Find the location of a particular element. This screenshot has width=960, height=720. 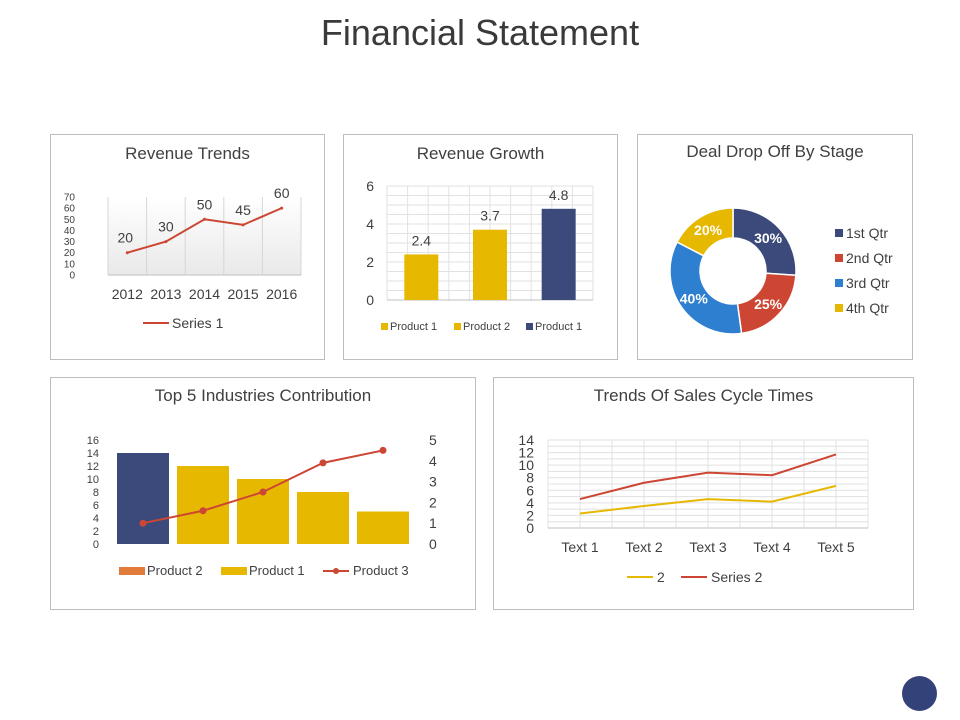

legend-label: 2nd Qtr is located at coordinates (869, 258).